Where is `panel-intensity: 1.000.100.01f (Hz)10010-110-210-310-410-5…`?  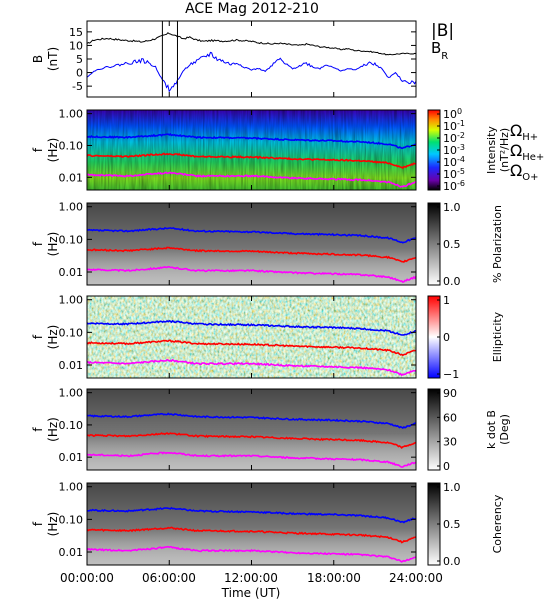 panel-intensity: 1.000.100.01f (Hz)10010-110-210-310-410-5… is located at coordinates (287, 150).